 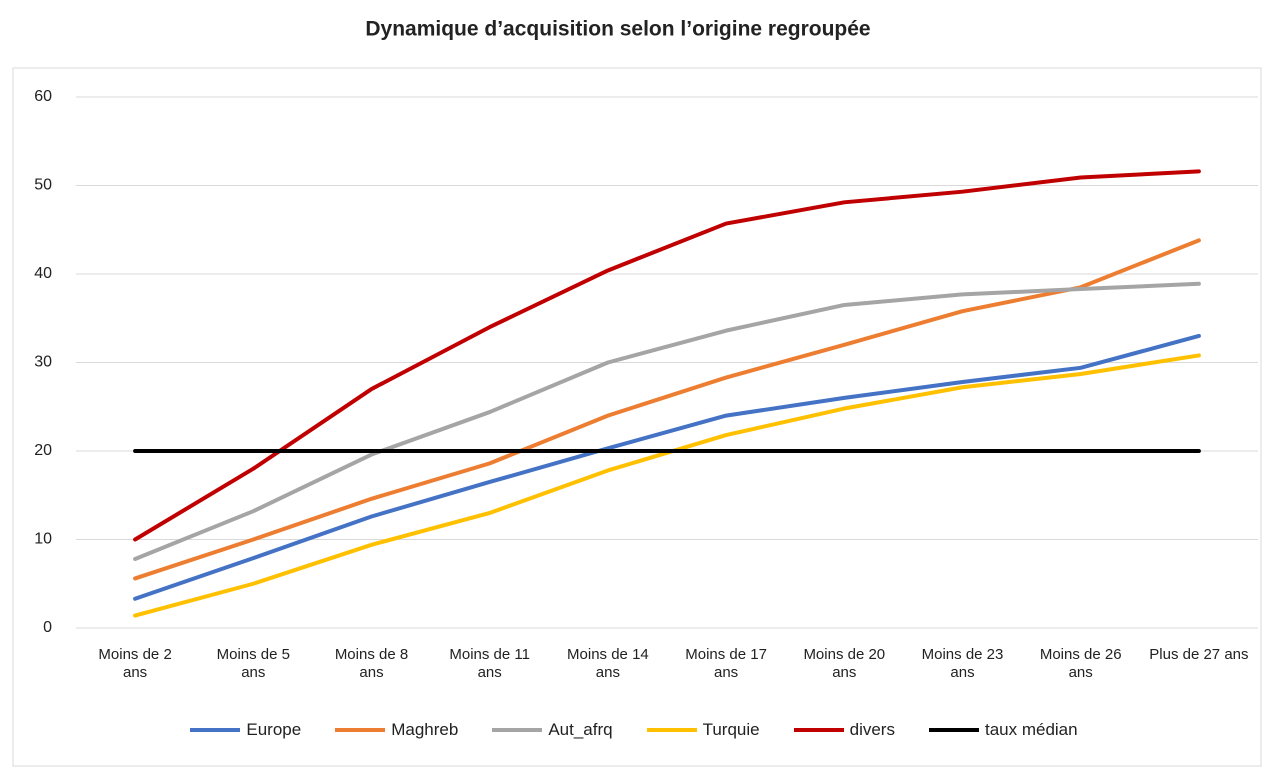 What do you see at coordinates (844, 663) in the screenshot?
I see `x-tick-label: Moins de 20 ans` at bounding box center [844, 663].